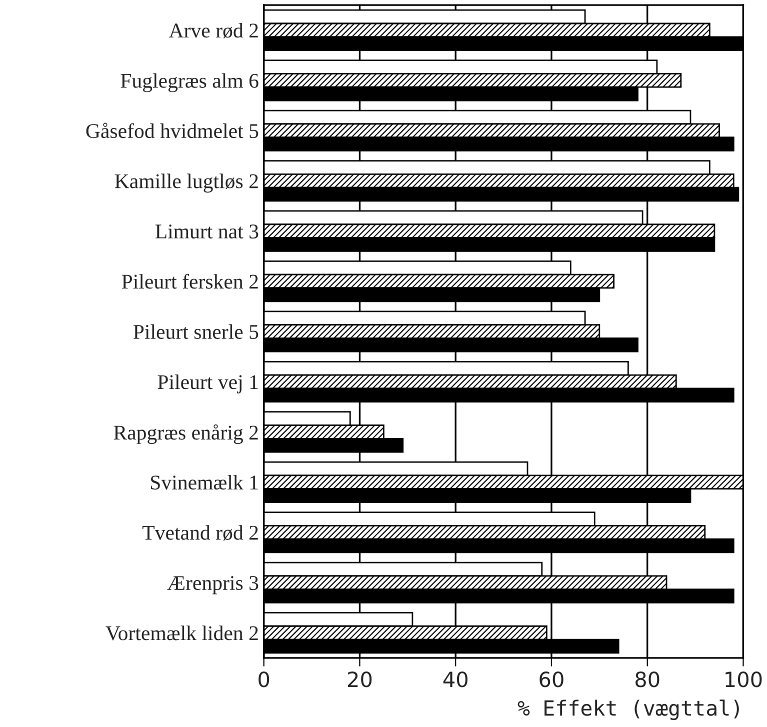 The height and width of the screenshot is (727, 767). I want to click on y-tick-label: Fuglegræs alm 6, so click(189, 82).